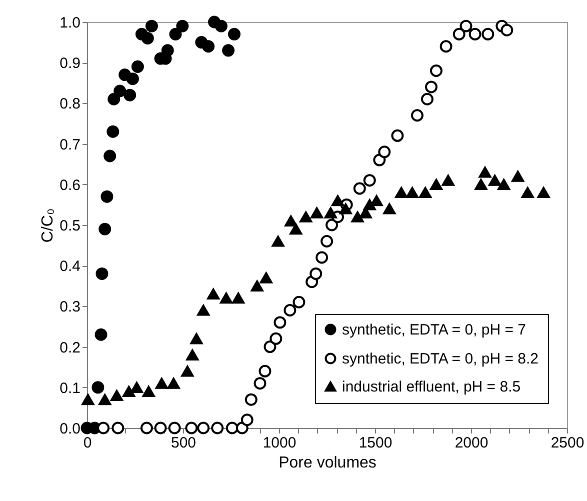  I want to click on y-tick-label: 0.0, so click(70, 429).